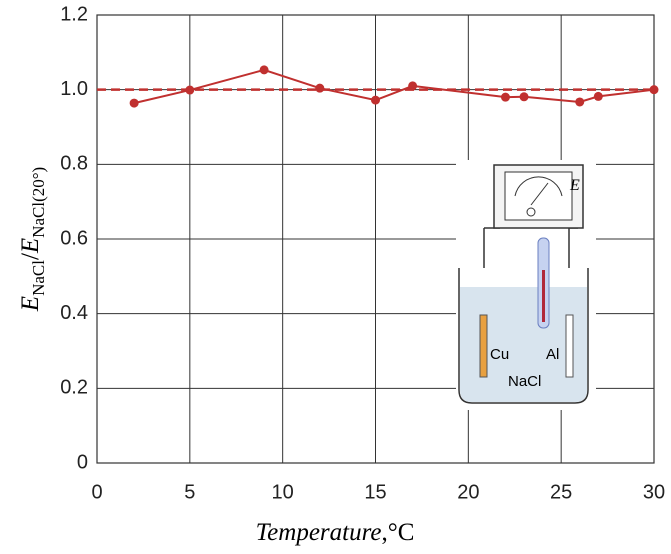  I want to click on meter-needle, so click(539, 194).